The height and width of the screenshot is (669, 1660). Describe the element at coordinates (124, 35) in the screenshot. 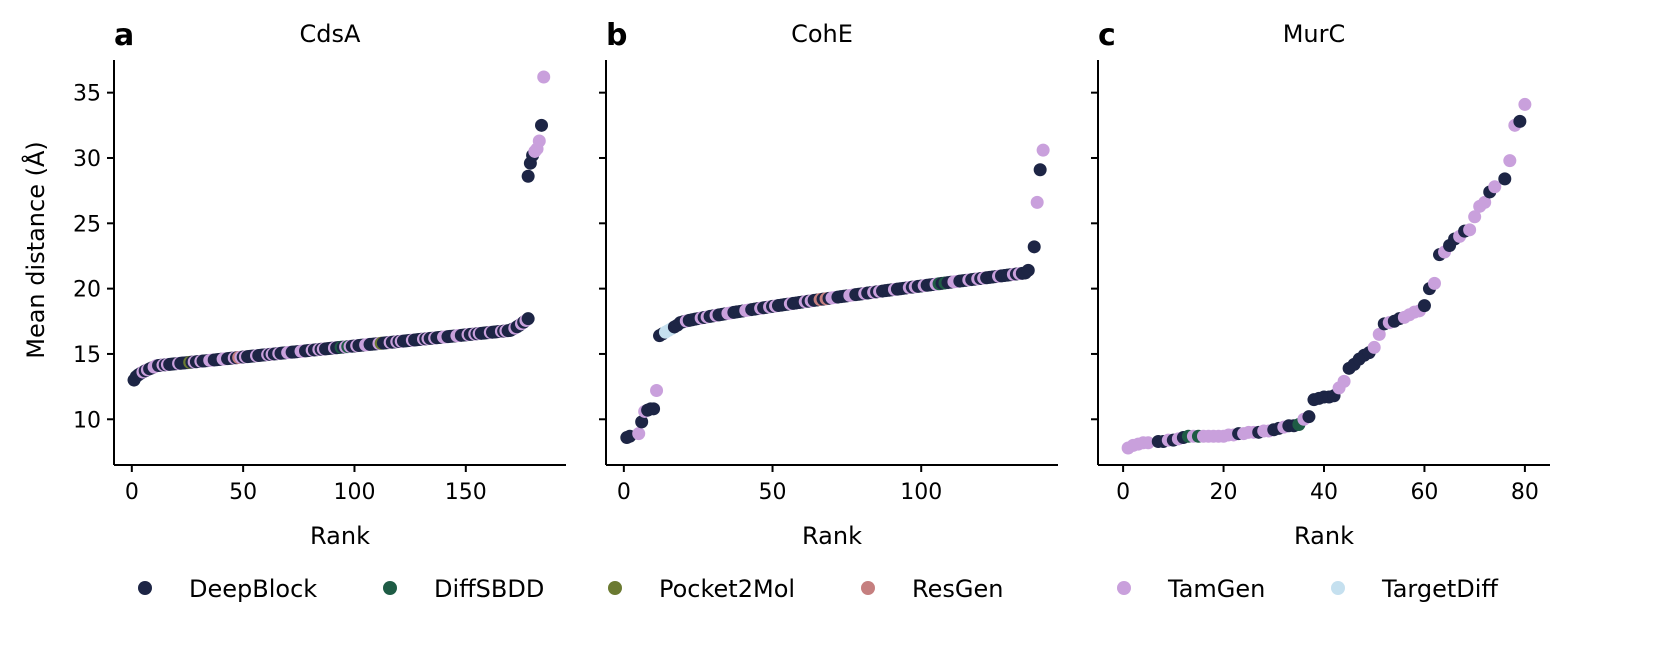

I see `panel-letter: a` at that location.